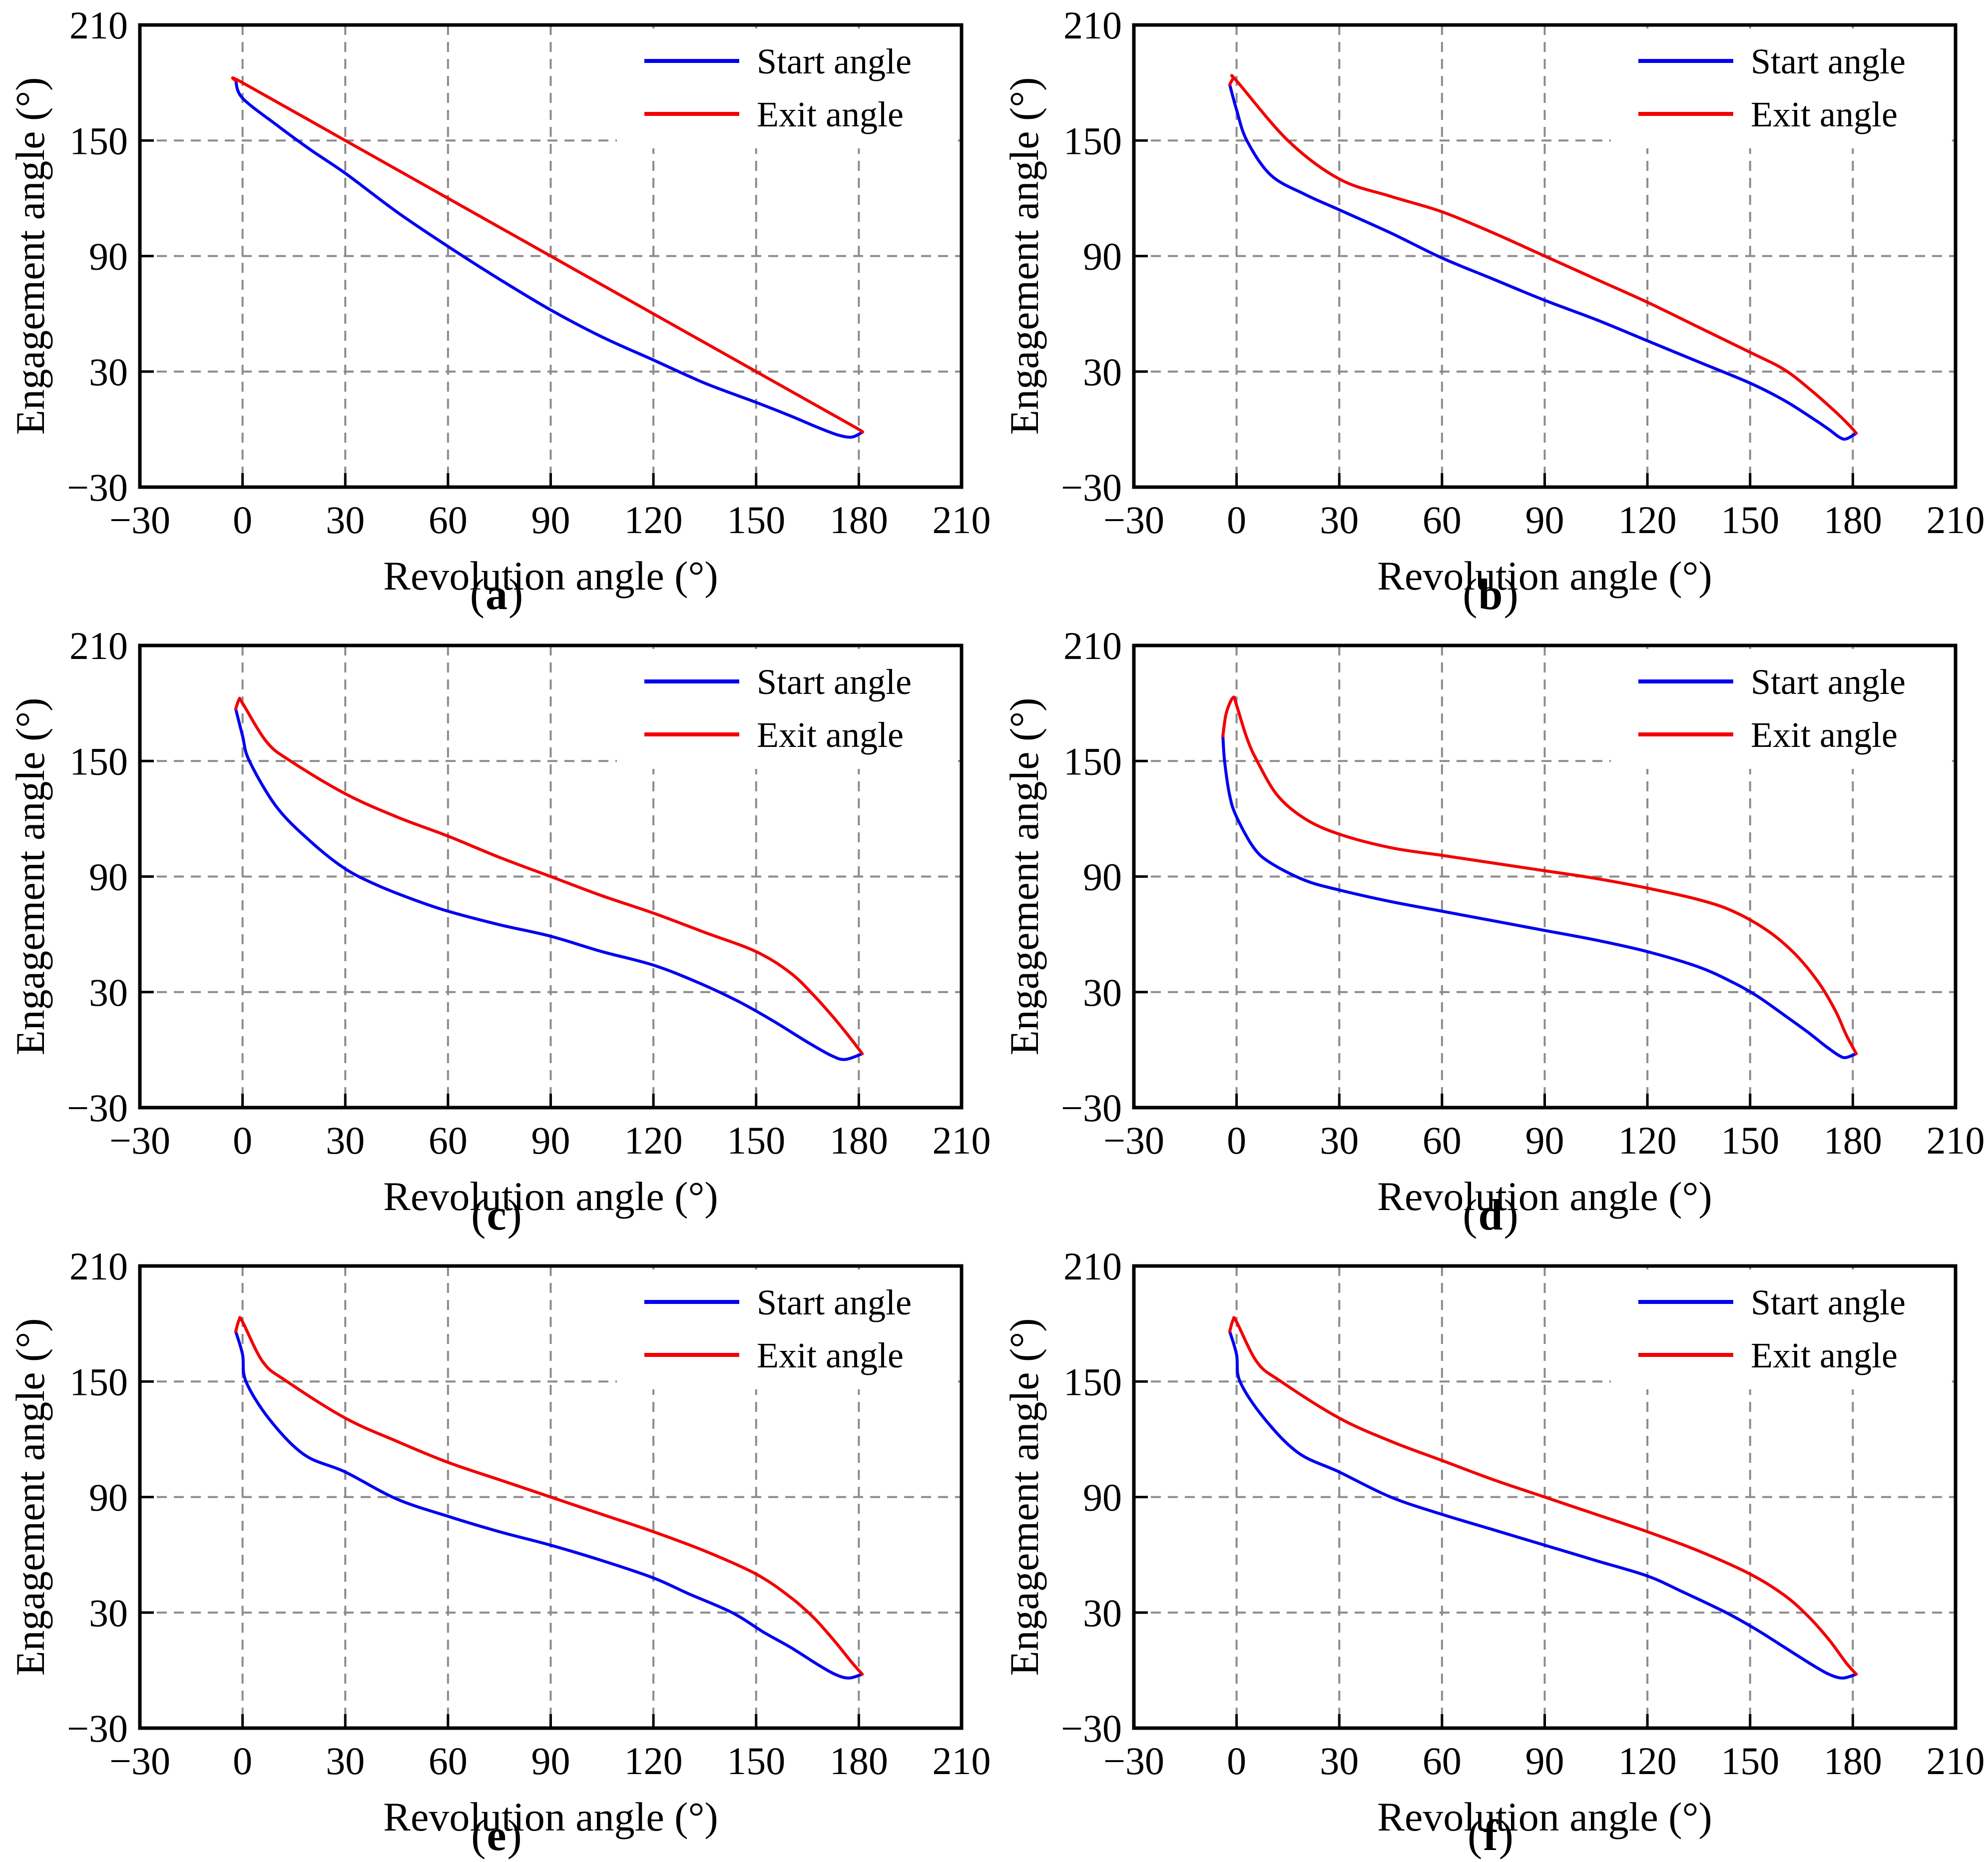  I want to click on caption-letter: e, so click(497, 1836).